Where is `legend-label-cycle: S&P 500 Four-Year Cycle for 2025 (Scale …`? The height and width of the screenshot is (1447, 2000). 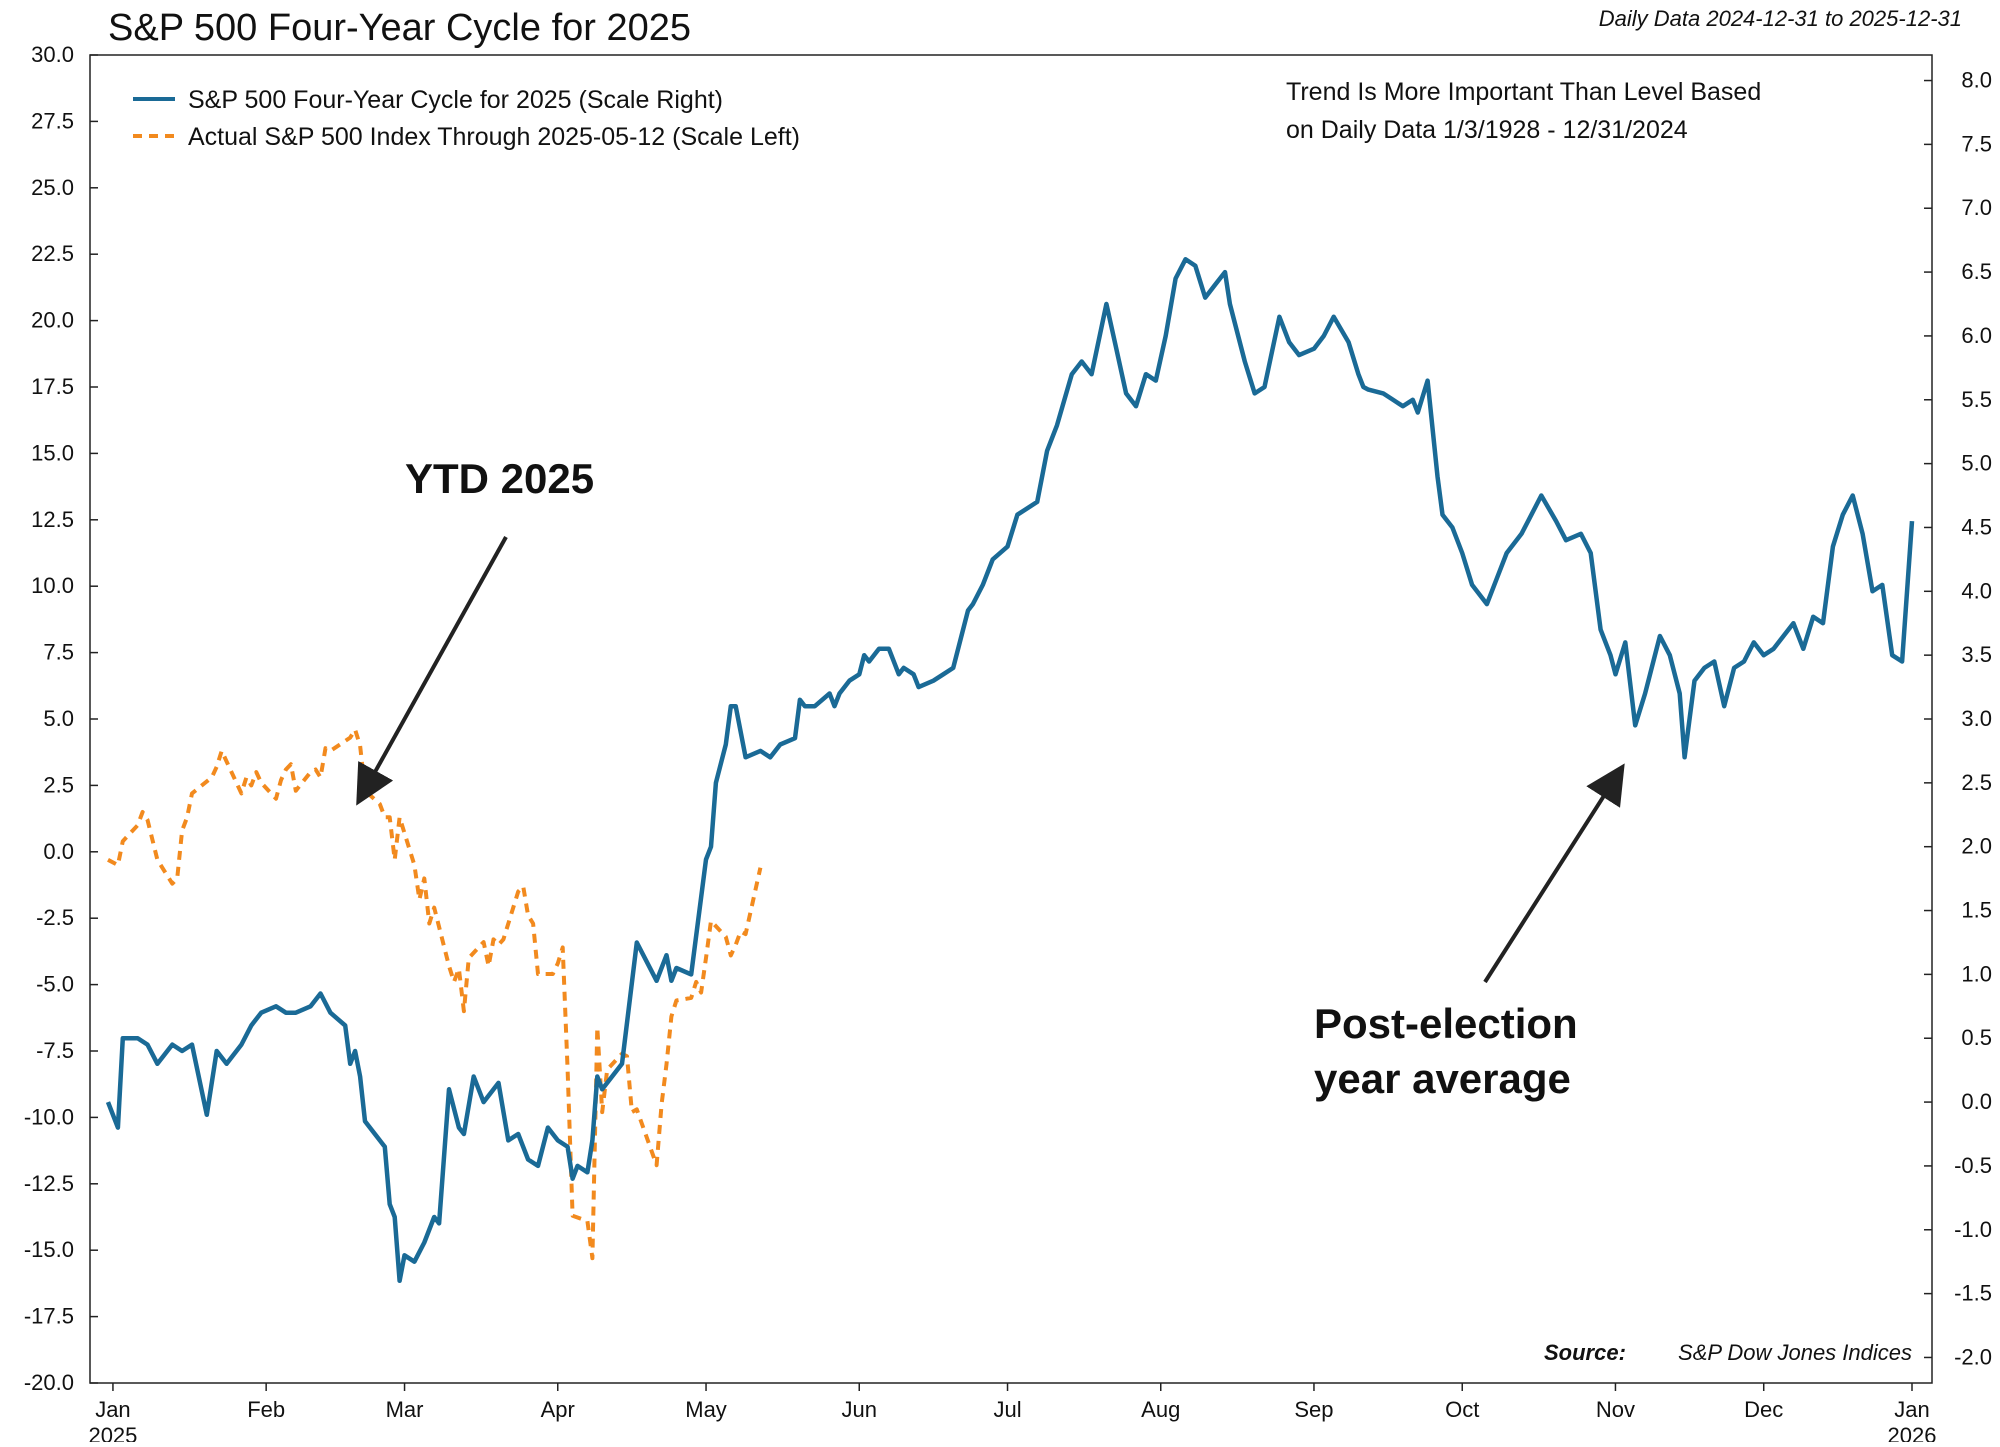 legend-label-cycle: S&P 500 Four-Year Cycle for 2025 (Scale … is located at coordinates (455, 100).